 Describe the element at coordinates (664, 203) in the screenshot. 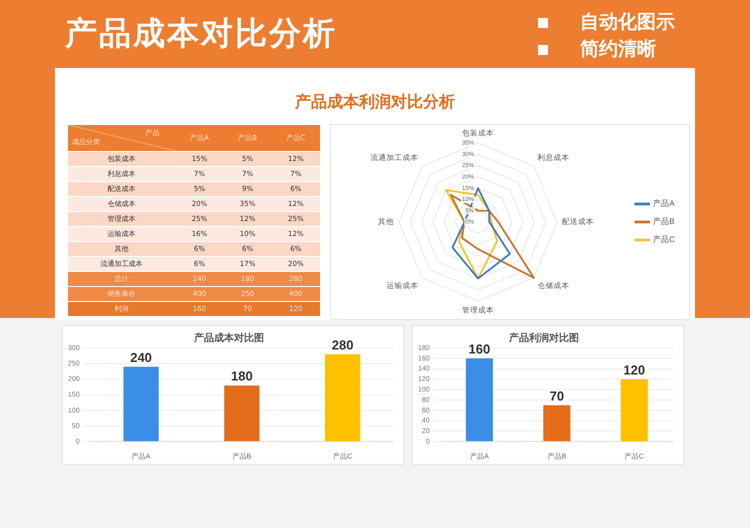

I see `legend-label: 产品A` at that location.